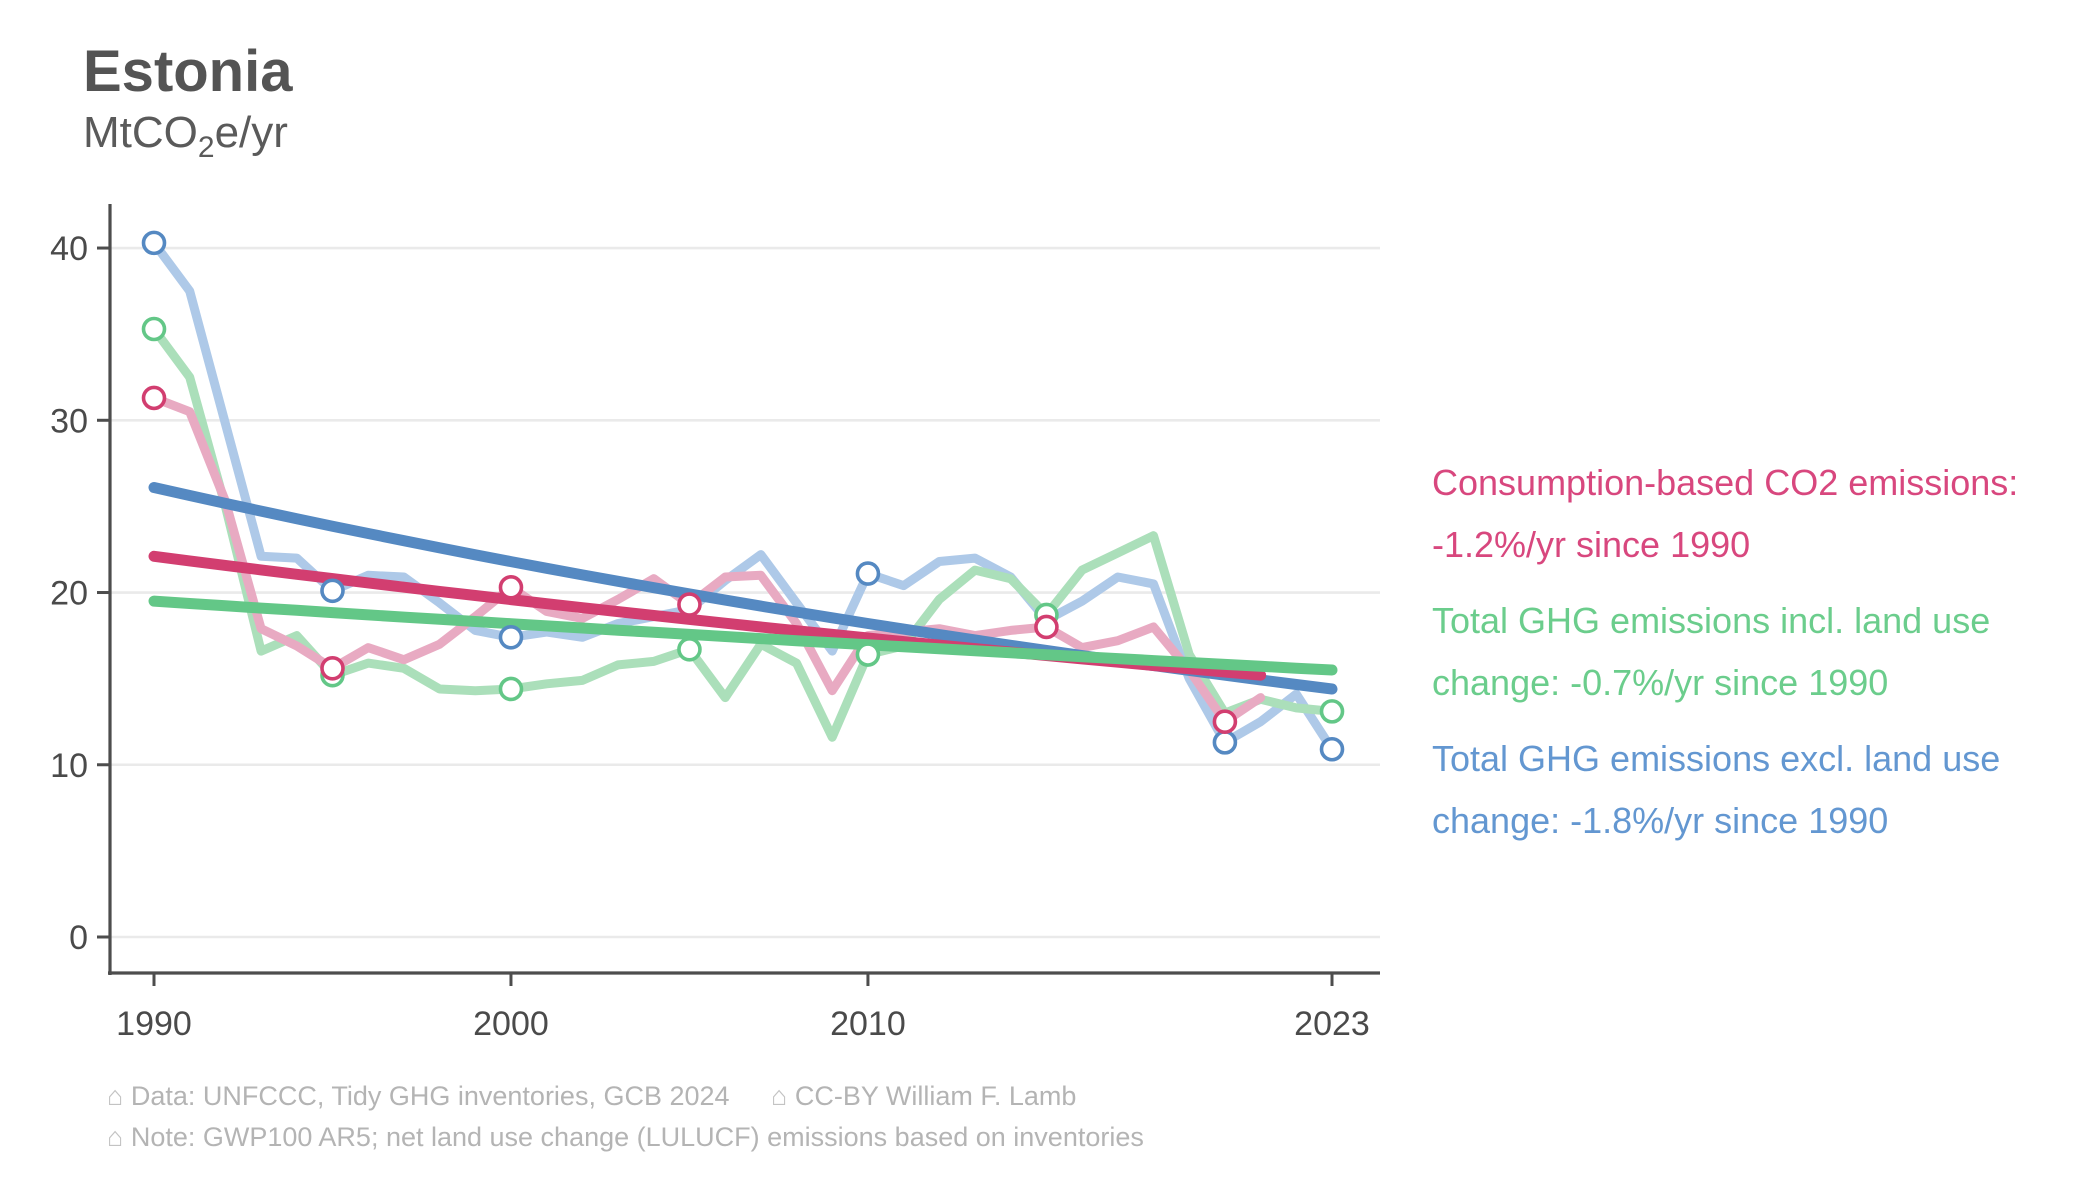 The image size is (2100, 1200). Describe the element at coordinates (185, 136) in the screenshot. I see `y-axis-unit-label: MtCO2e/yr` at that location.